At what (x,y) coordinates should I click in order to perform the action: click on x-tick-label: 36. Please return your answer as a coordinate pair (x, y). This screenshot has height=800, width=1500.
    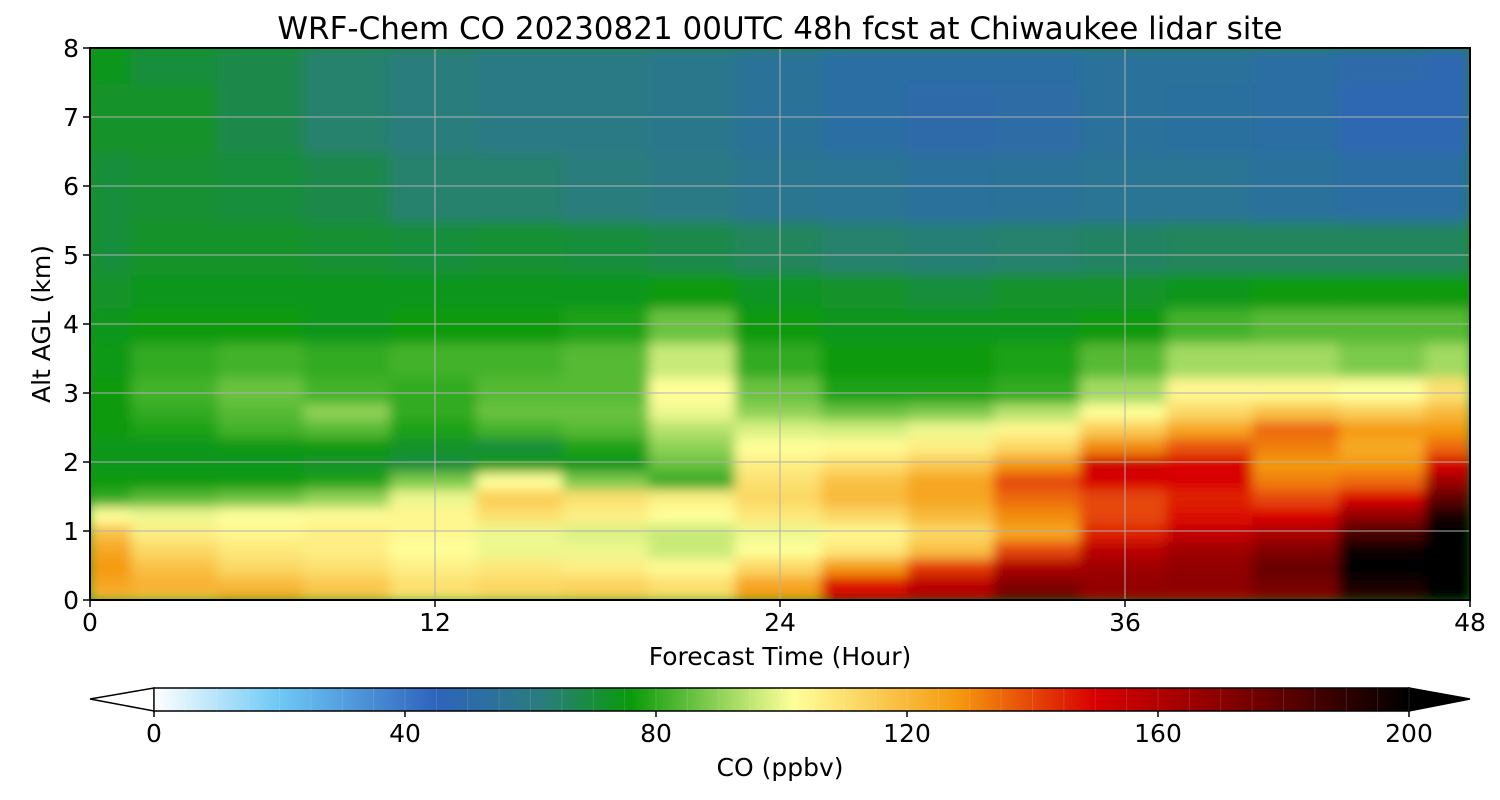
    Looking at the image, I should click on (1125, 622).